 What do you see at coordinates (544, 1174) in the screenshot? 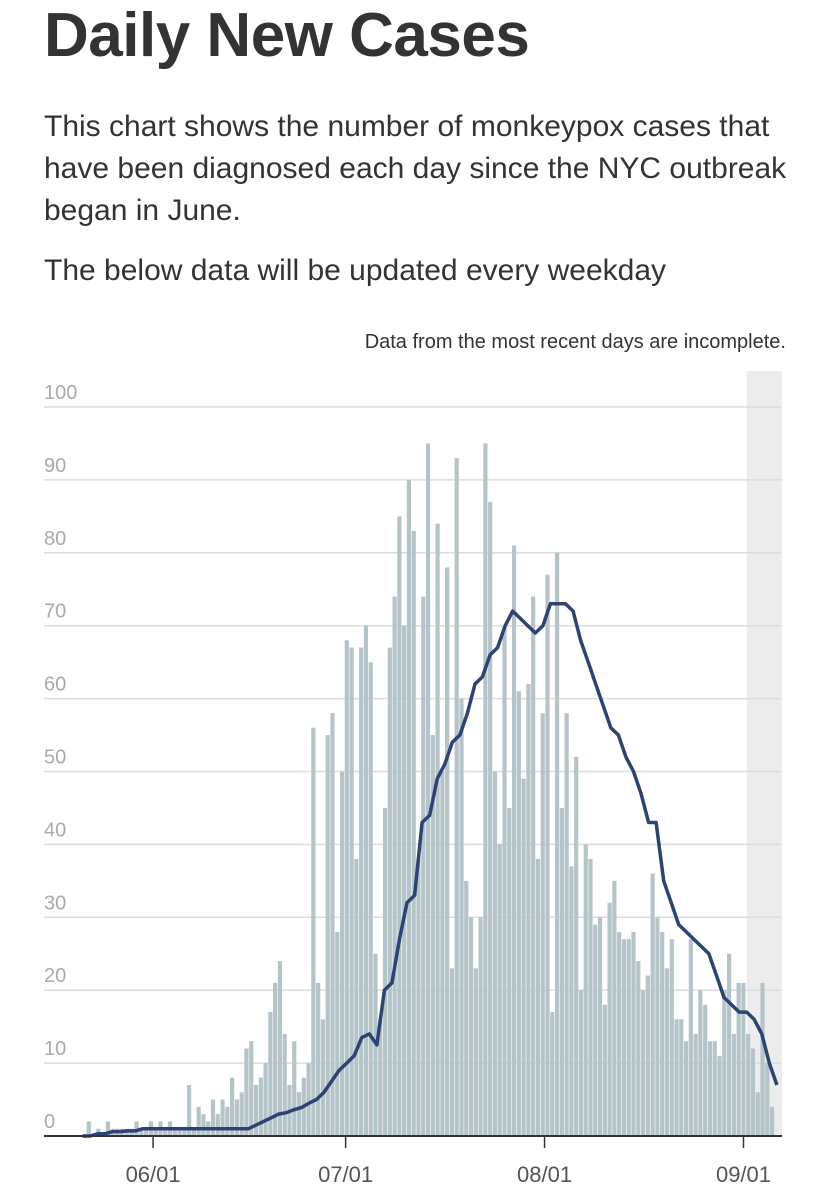
I see `x-tick-label: 08/01` at bounding box center [544, 1174].